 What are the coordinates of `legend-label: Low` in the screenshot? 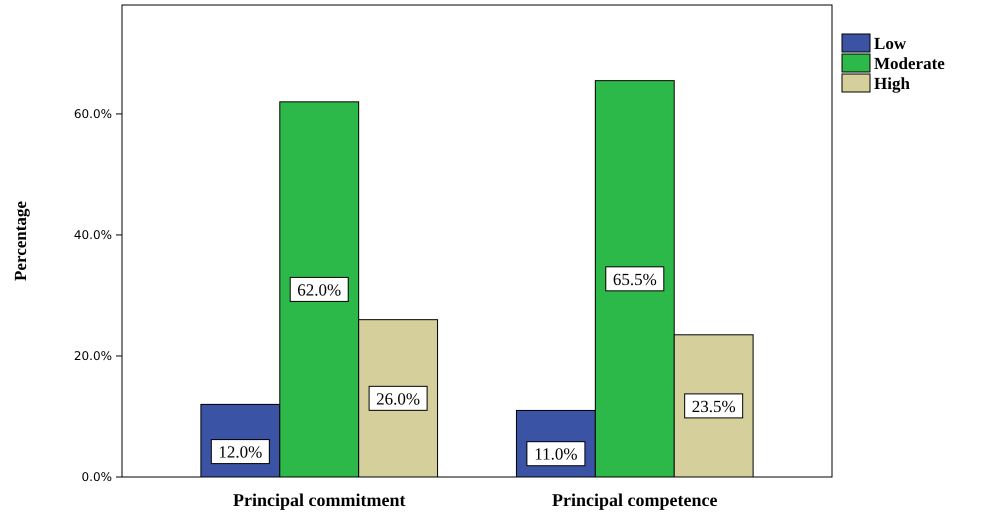 It's located at (890, 43).